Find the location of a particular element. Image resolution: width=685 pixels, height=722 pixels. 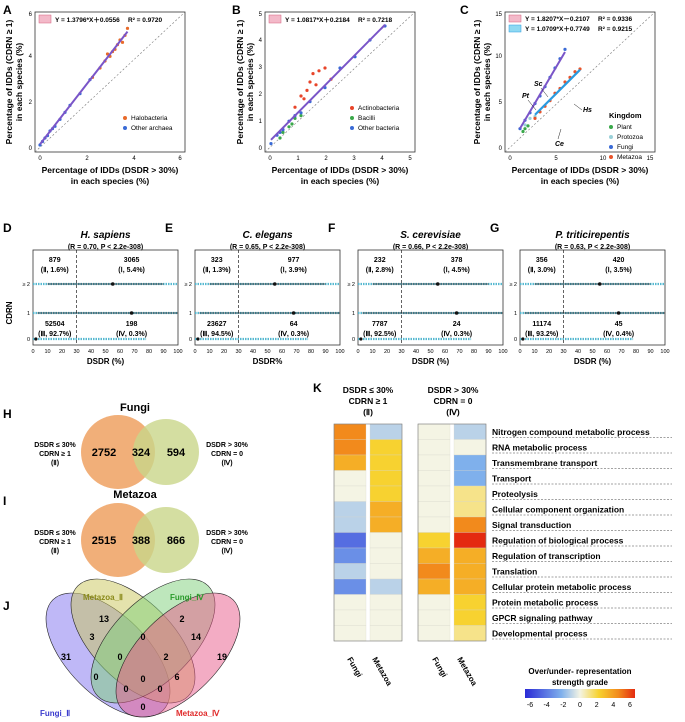

equation-b: Y = 1.0817*X＋0.2184 is located at coordinates (317, 20).